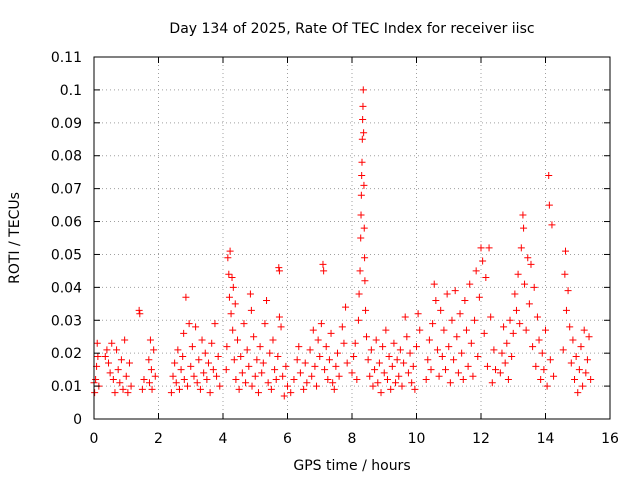 The width and height of the screenshot is (640, 480). Describe the element at coordinates (481, 439) in the screenshot. I see `x-tick-label: 12` at that location.